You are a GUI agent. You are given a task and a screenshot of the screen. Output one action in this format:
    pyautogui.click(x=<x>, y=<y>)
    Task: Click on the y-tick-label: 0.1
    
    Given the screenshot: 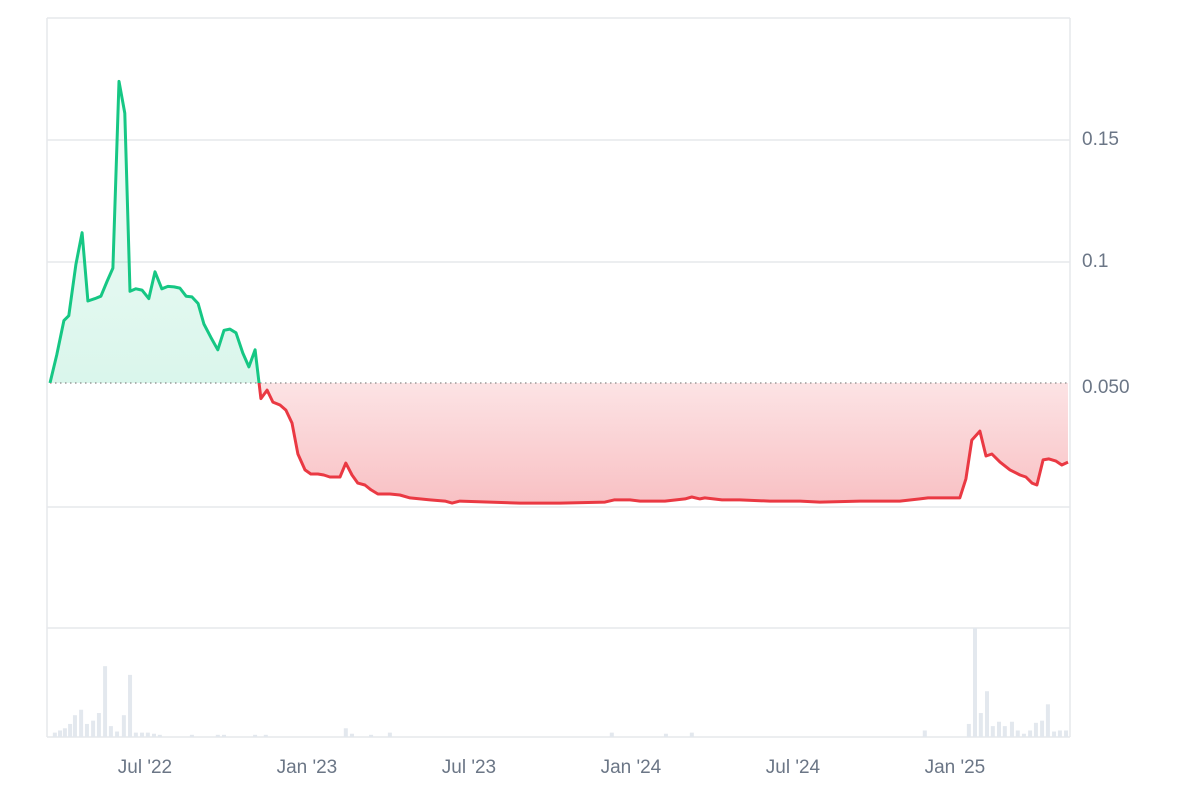 What is the action you would take?
    pyautogui.click(x=1095, y=261)
    